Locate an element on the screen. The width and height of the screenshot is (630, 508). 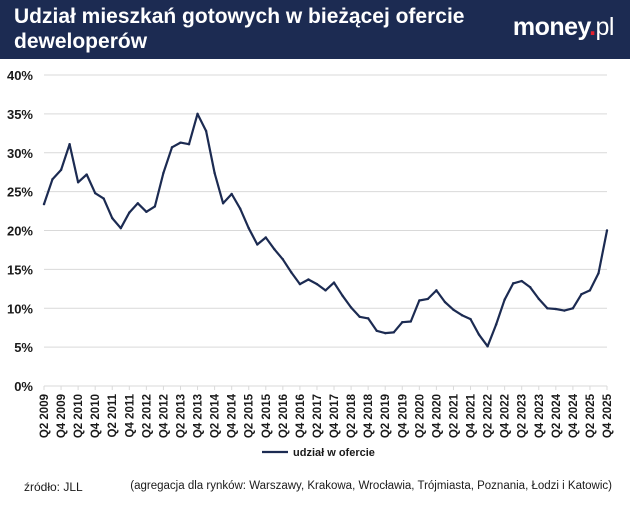
logo-suffix: pl is located at coordinates (605, 27).